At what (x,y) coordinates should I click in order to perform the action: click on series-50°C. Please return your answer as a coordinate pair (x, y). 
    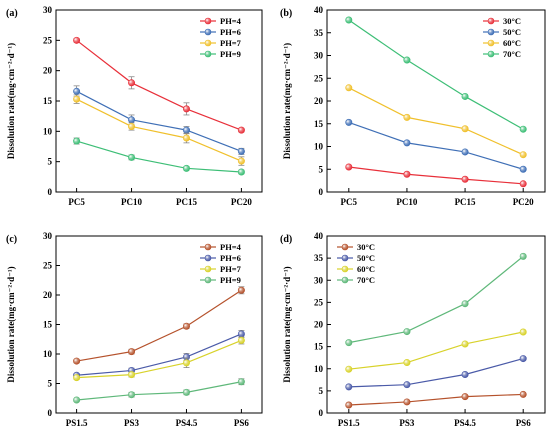
    Looking at the image, I should click on (436, 373).